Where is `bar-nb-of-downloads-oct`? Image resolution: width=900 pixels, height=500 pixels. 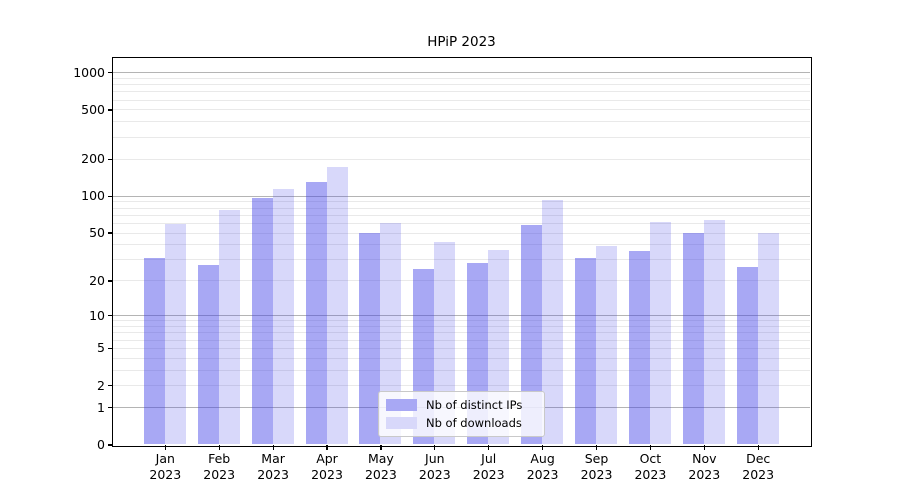
bar-nb-of-downloads-oct is located at coordinates (660, 333).